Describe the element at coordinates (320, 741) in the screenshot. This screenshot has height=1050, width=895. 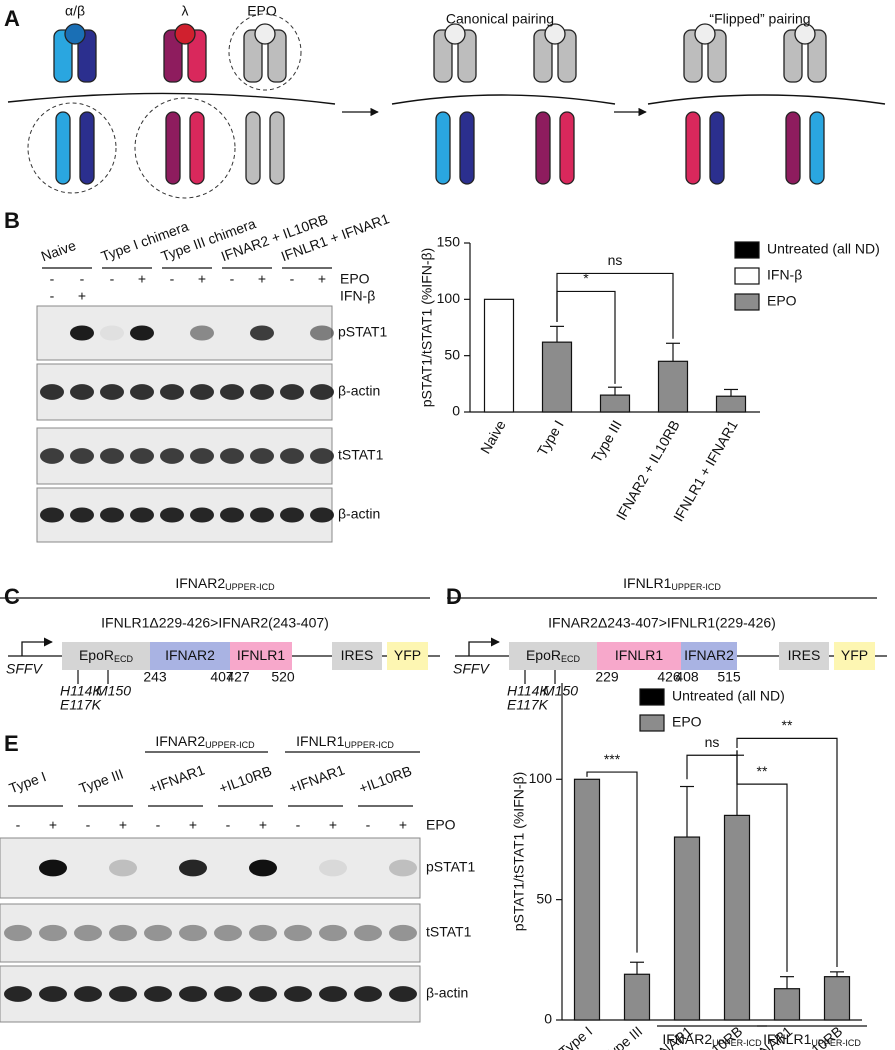
I see `group-header-main: IFNLR1` at that location.